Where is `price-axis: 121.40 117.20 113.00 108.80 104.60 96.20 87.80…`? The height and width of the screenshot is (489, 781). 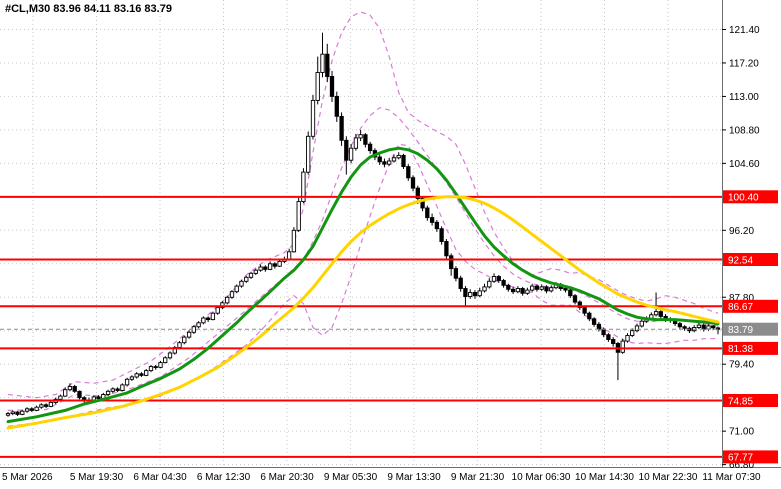 price-axis: 121.40 117.20 113.00 108.80 104.60 96.20 87.80… is located at coordinates (750, 248).